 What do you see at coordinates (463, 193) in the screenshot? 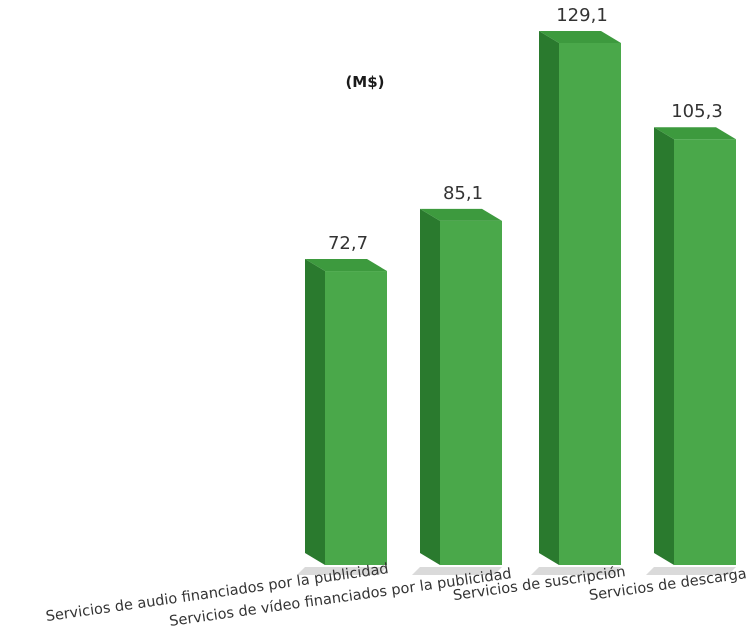
I see `data-label: 85,1` at bounding box center [463, 193].